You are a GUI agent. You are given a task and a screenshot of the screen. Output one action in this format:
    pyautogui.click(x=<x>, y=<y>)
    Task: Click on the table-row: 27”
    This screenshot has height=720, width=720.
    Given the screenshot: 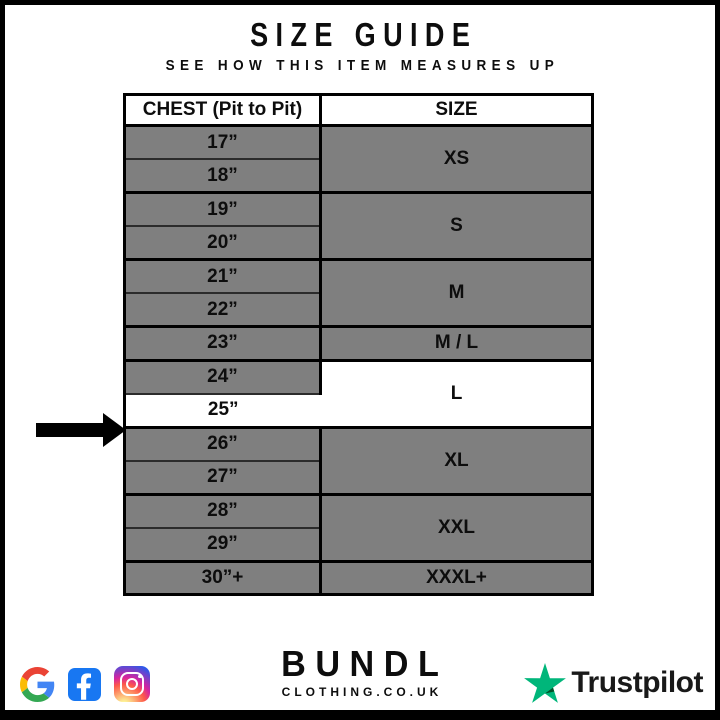 What is the action you would take?
    pyautogui.click(x=358, y=477)
    